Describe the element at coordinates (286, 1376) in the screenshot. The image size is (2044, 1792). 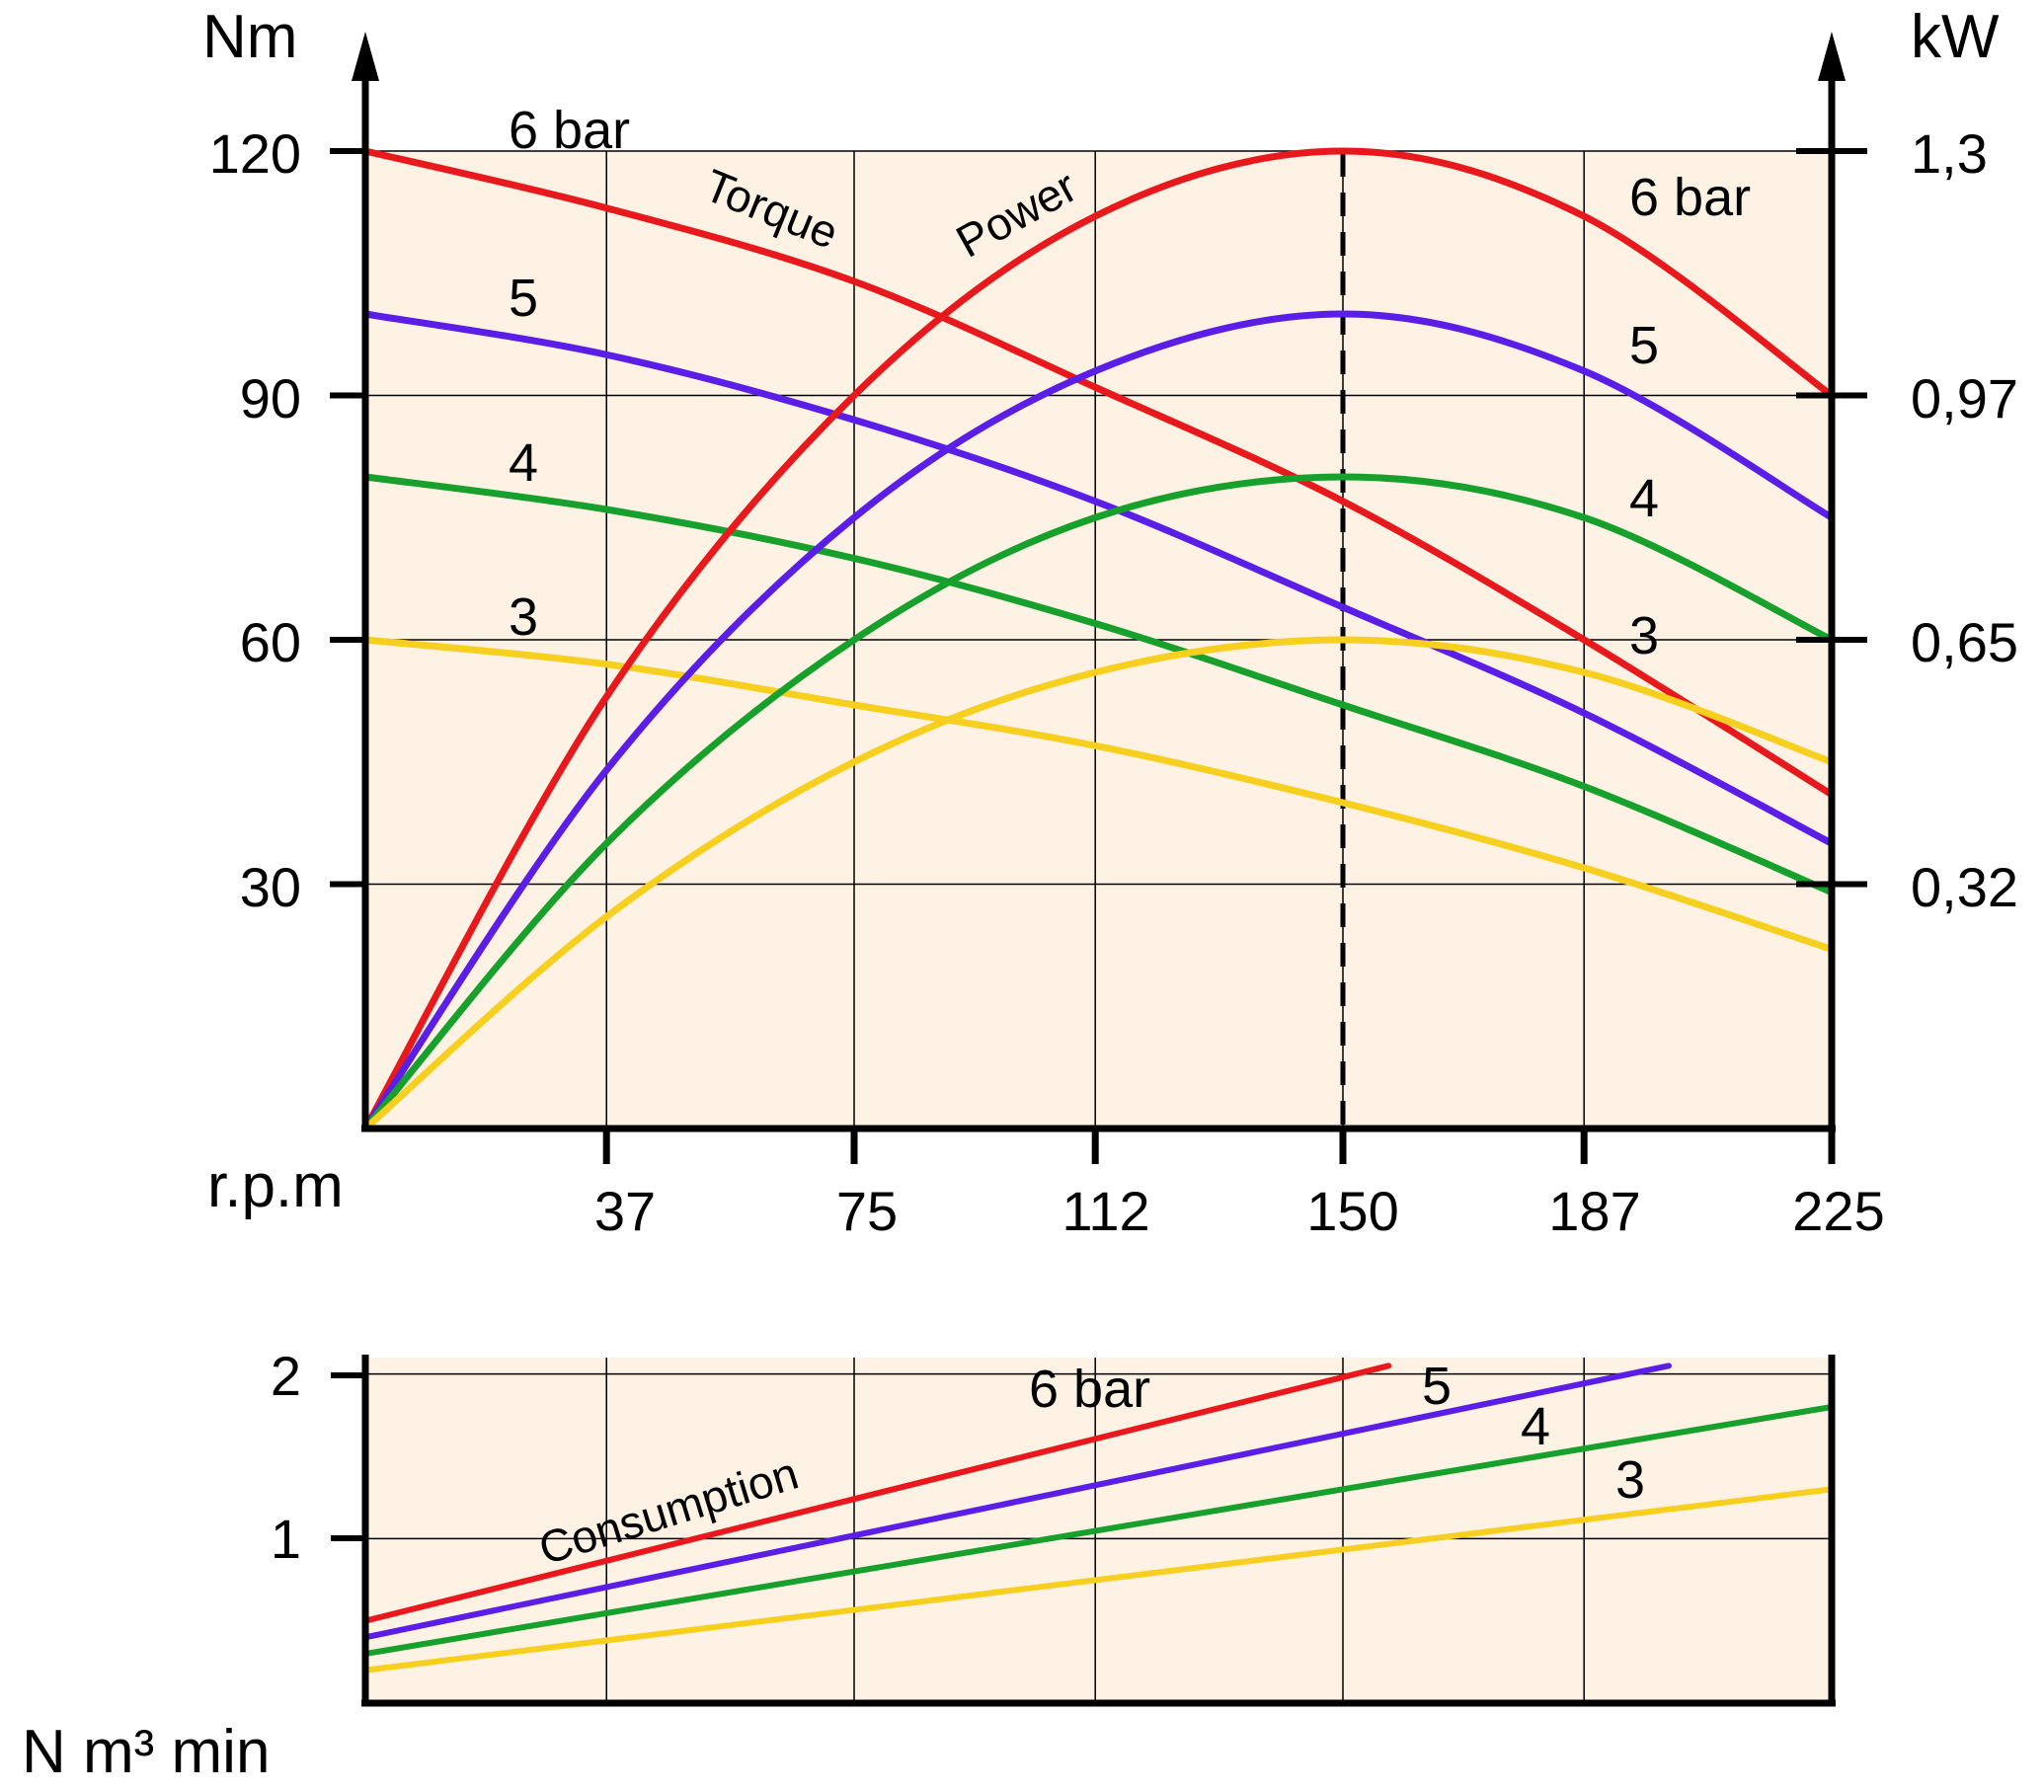
I see `bottom-y-tick-2: 2` at that location.